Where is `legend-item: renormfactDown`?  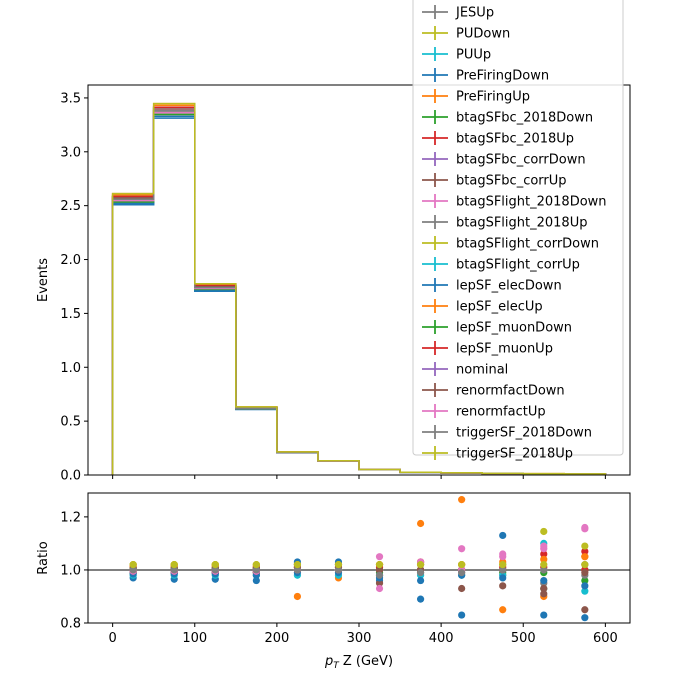
legend-item: renormfactDown is located at coordinates (493, 391).